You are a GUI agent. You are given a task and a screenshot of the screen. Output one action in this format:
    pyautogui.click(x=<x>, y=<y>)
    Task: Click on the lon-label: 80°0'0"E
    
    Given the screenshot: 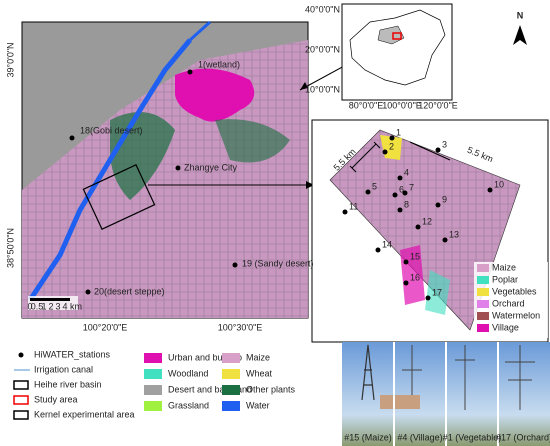 What is the action you would take?
    pyautogui.click(x=366, y=105)
    